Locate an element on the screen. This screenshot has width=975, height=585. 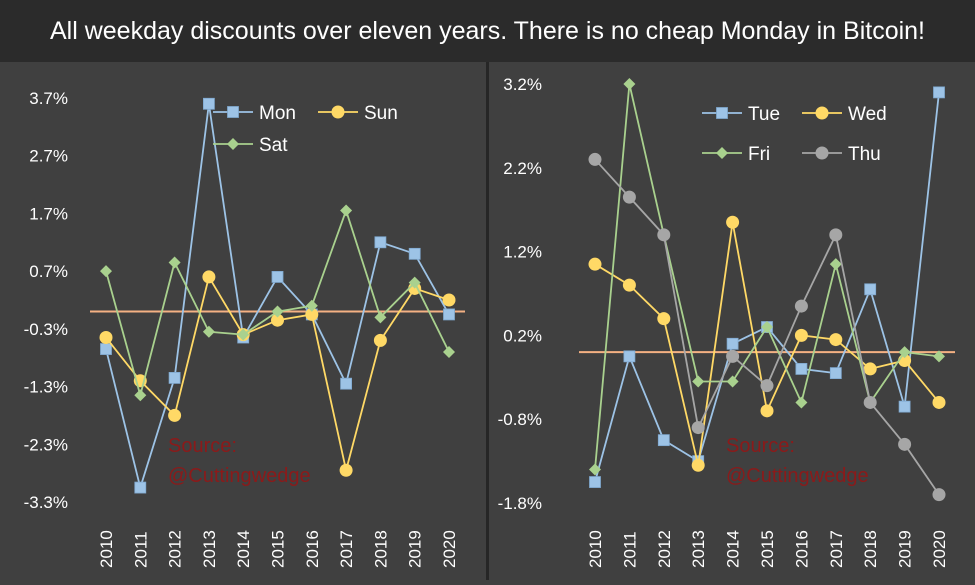
x-tick-label: 2019 is located at coordinates (415, 549).